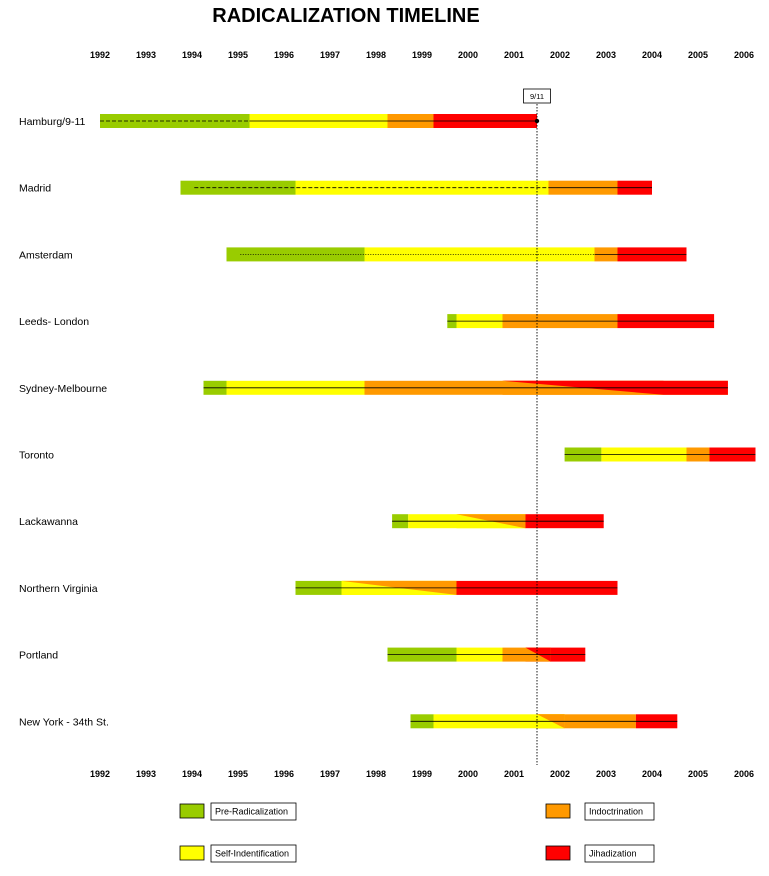 This screenshot has height=876, width=769. I want to click on event-dot, so click(537, 121).